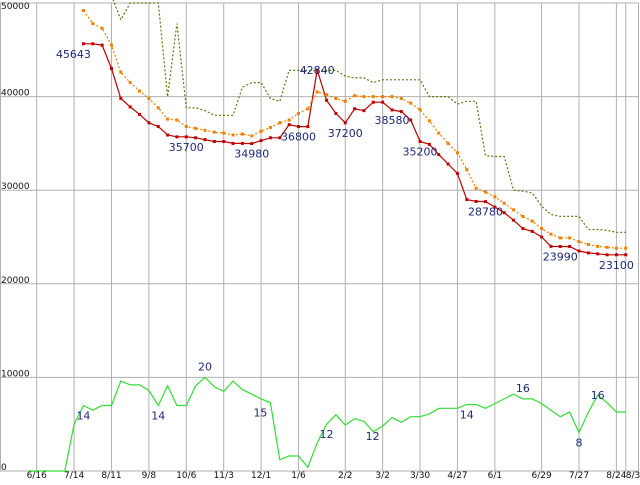  I want to click on x-tick-label: 6/29, so click(541, 475).